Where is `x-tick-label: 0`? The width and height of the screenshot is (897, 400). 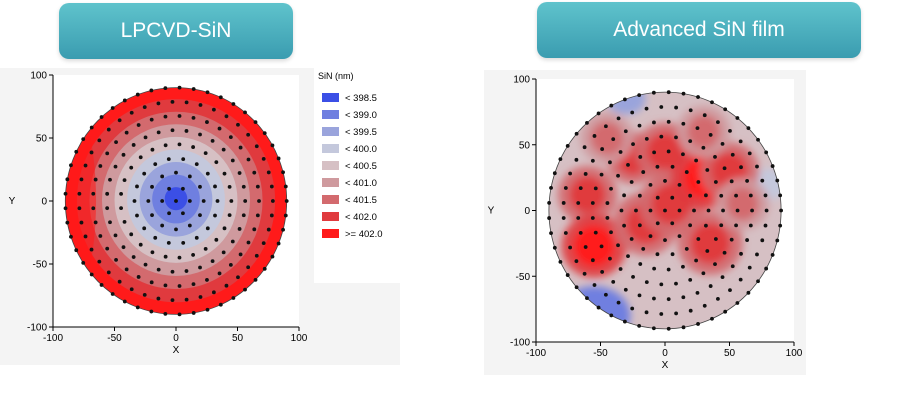 x-tick-label: 0 is located at coordinates (176, 338).